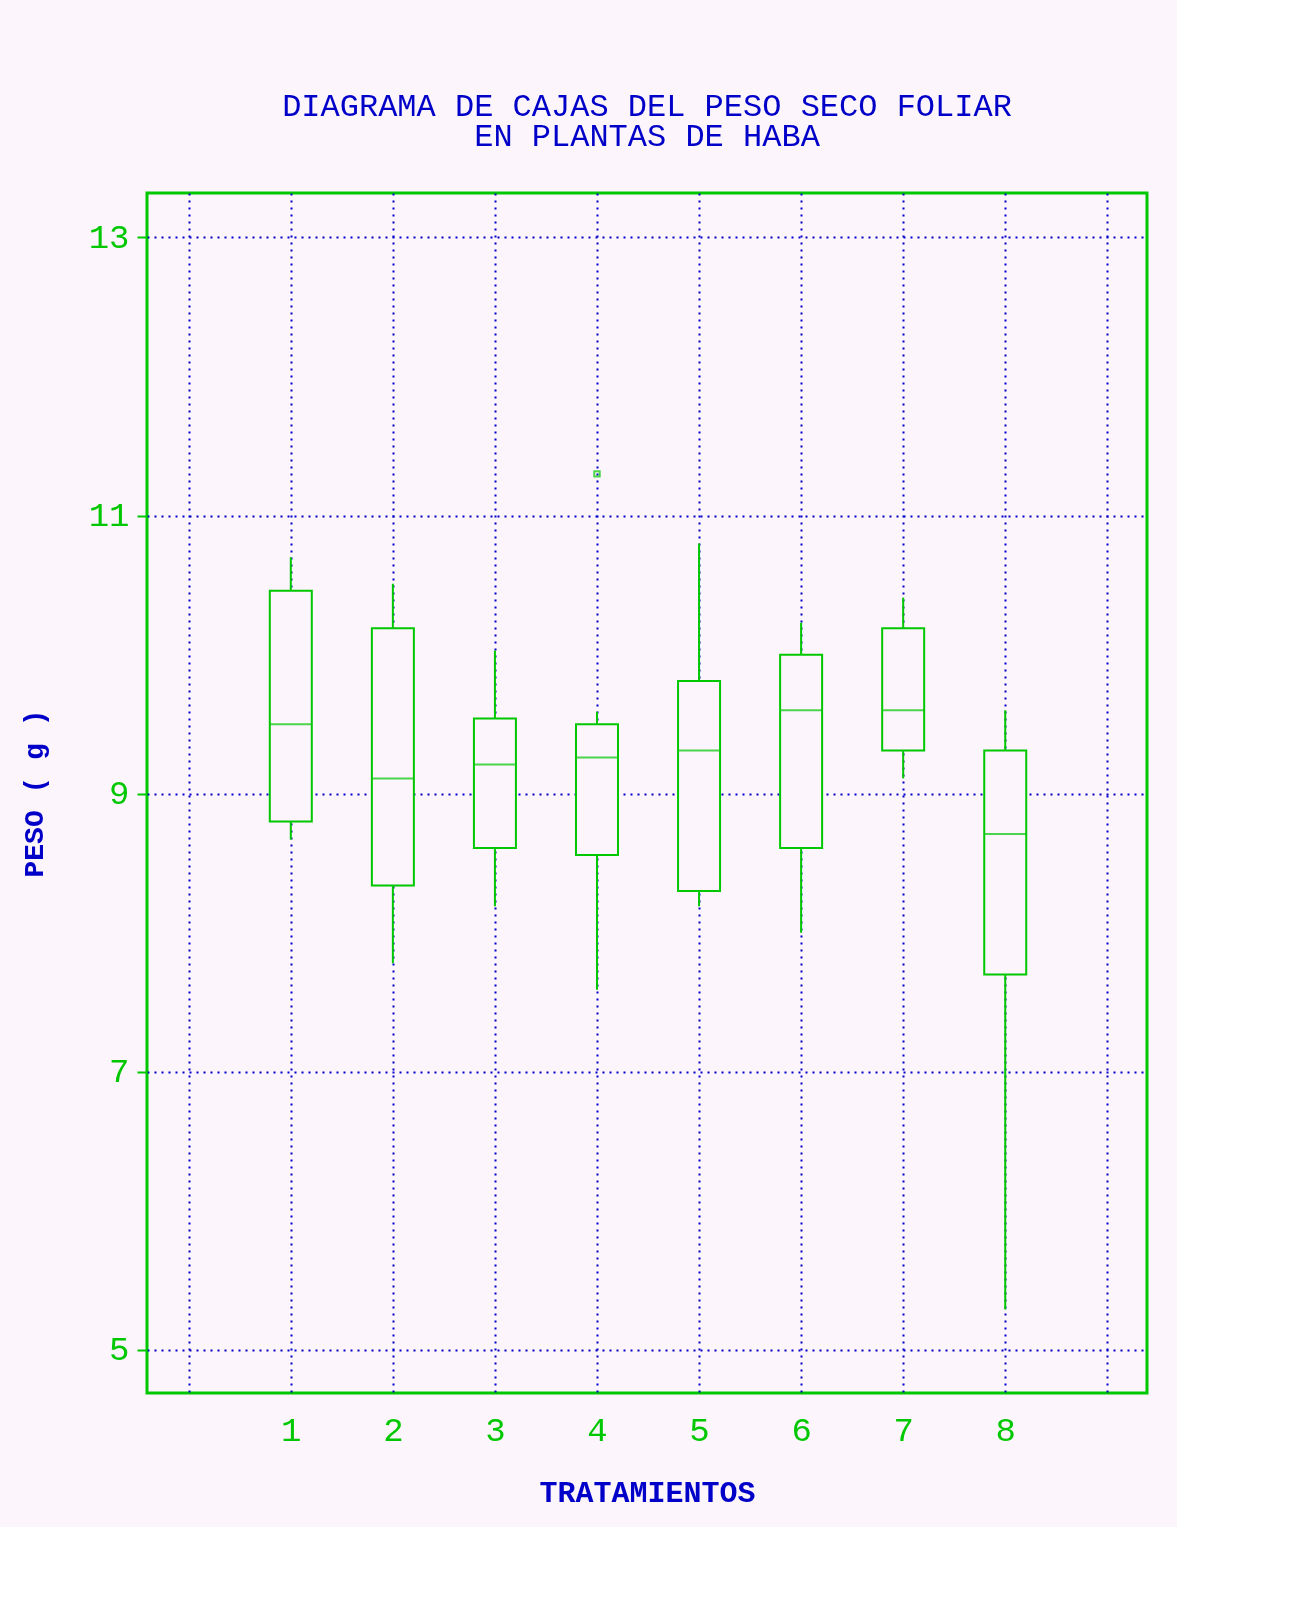 This screenshot has width=1290, height=1604. What do you see at coordinates (597, 1431) in the screenshot?
I see `x-tick-label: 4` at bounding box center [597, 1431].